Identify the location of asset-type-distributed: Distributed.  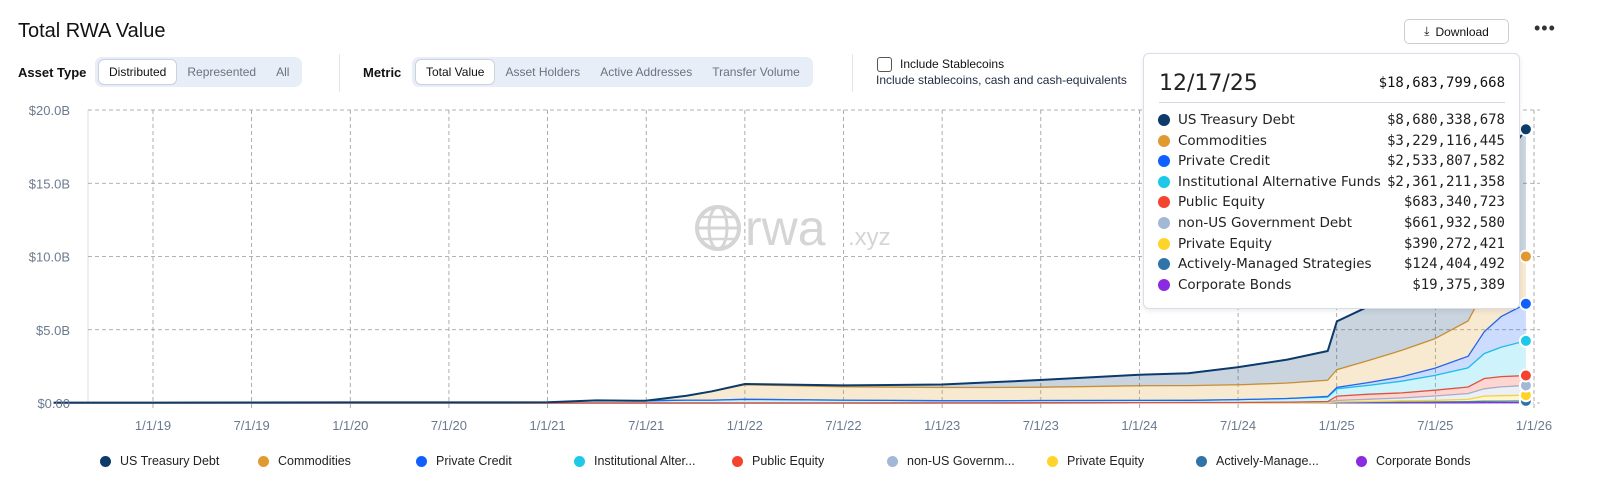
(138, 72).